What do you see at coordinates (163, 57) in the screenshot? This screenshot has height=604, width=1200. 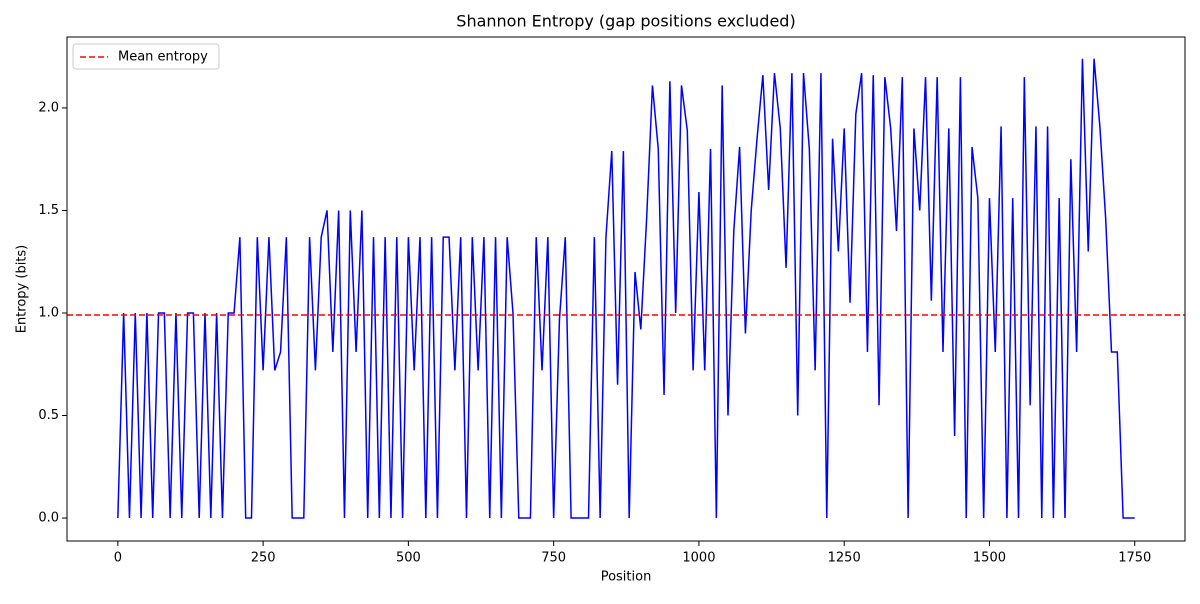 I see `legend-label: Mean entropy` at bounding box center [163, 57].